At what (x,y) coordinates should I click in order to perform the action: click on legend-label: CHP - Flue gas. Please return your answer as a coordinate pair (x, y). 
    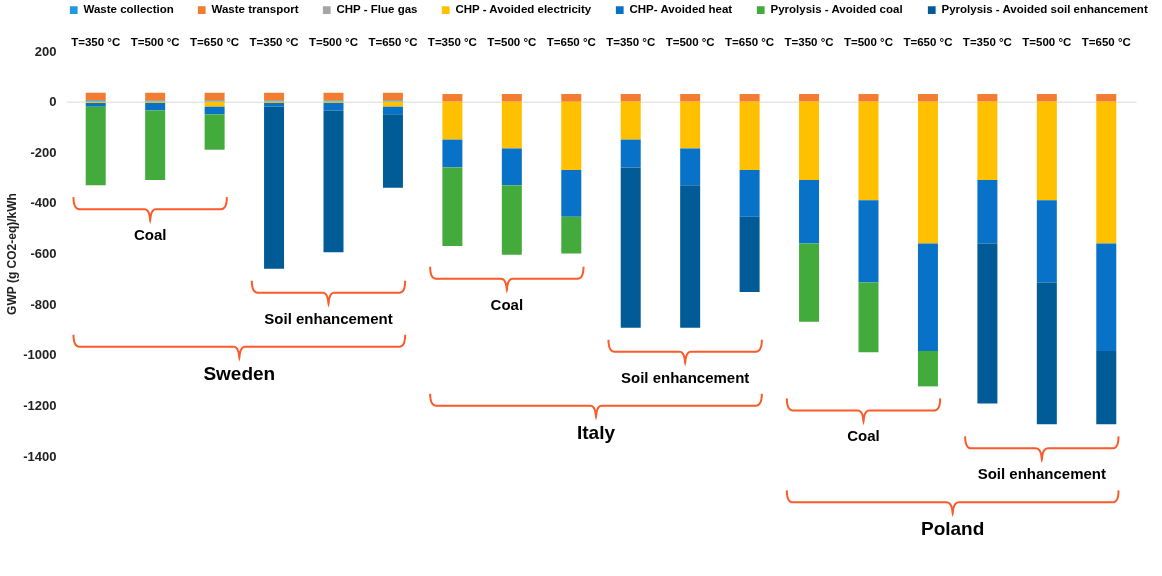
    Looking at the image, I should click on (377, 9).